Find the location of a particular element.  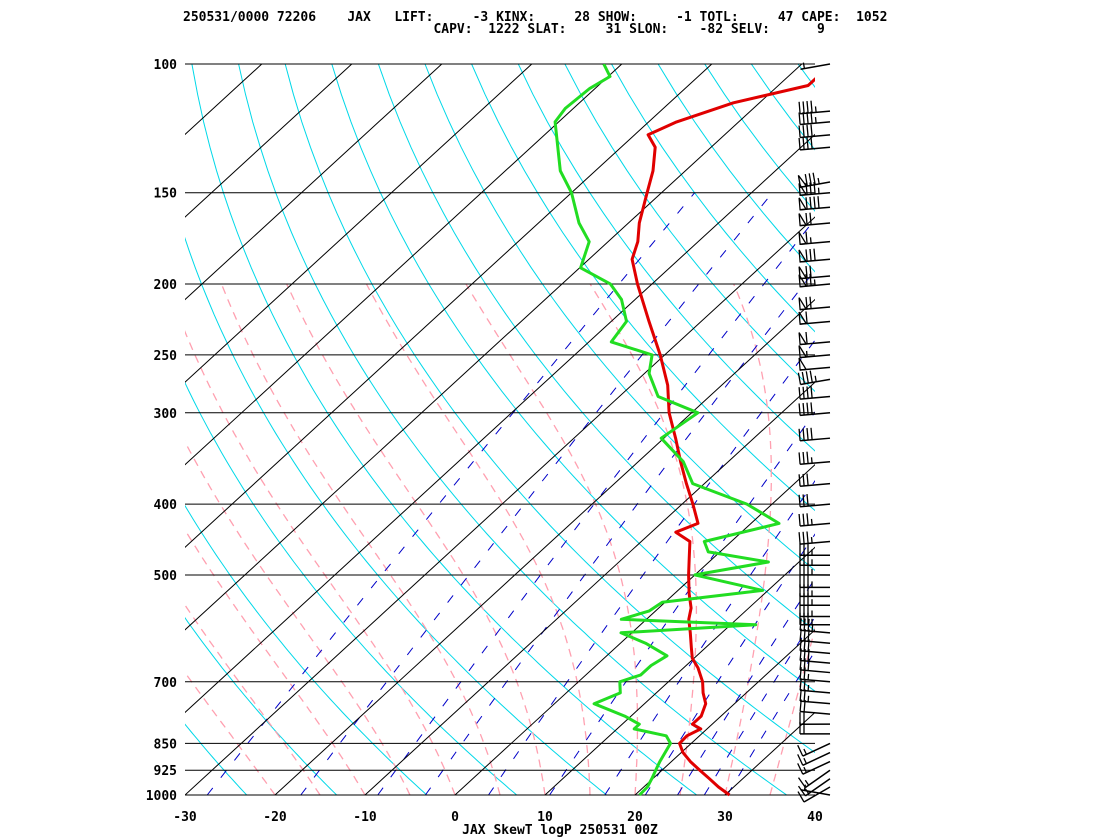

pressure-tick-label: 700 is located at coordinates (166, 683).